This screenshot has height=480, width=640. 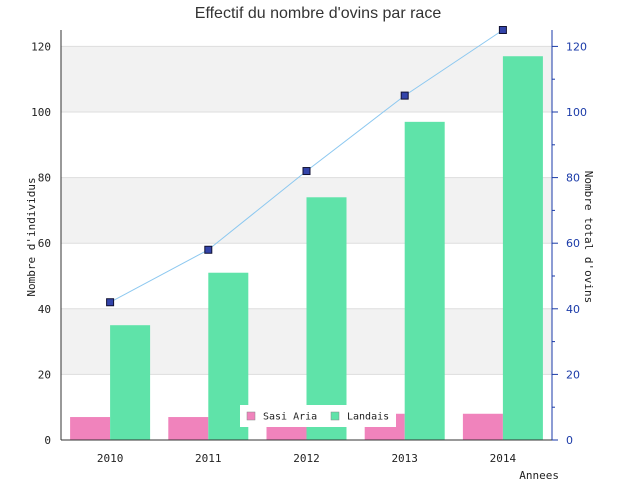 I want to click on y-tick-label: 80, so click(x=44, y=178).